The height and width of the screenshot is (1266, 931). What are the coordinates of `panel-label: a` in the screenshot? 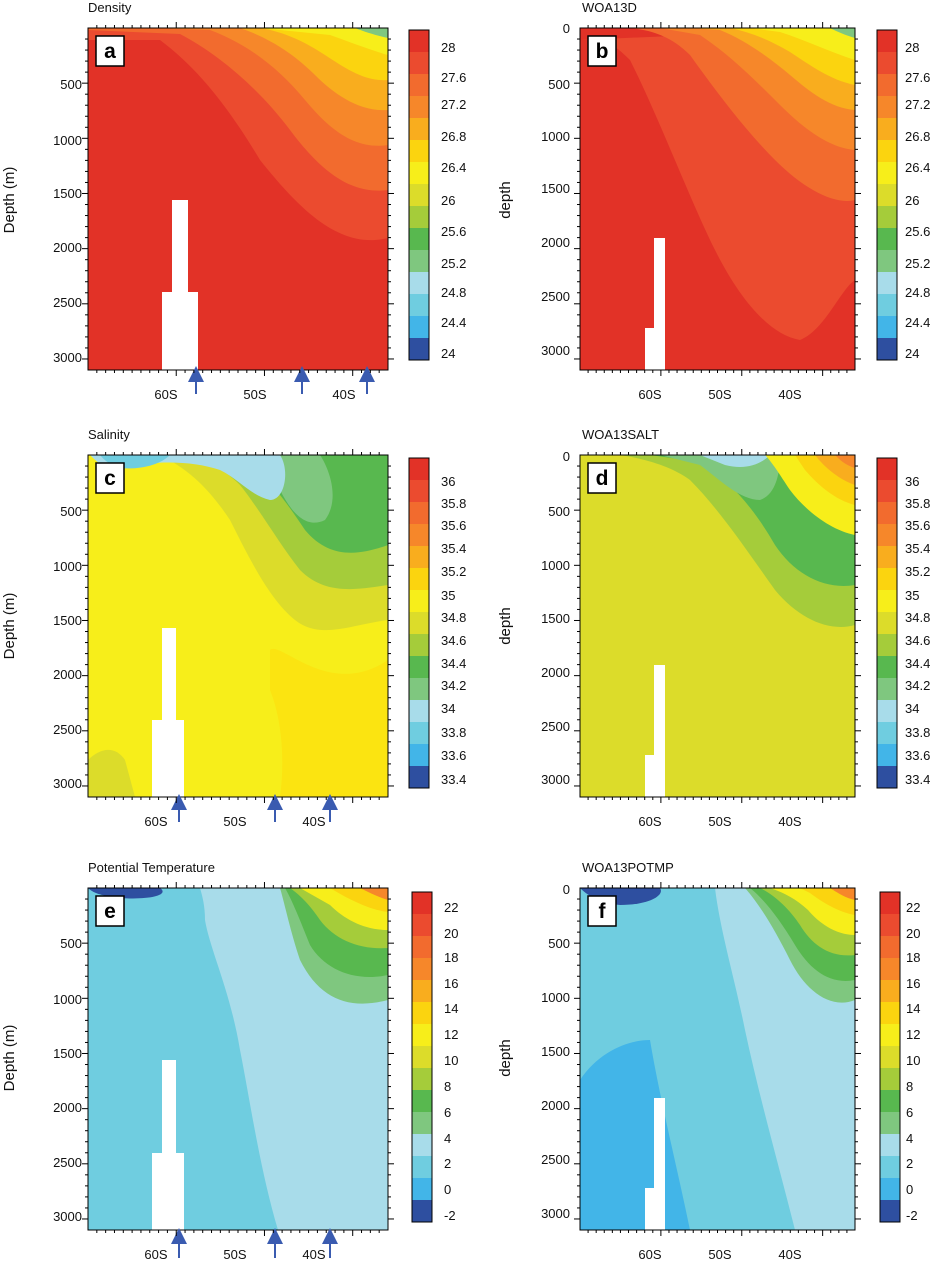 It's located at (110, 51).